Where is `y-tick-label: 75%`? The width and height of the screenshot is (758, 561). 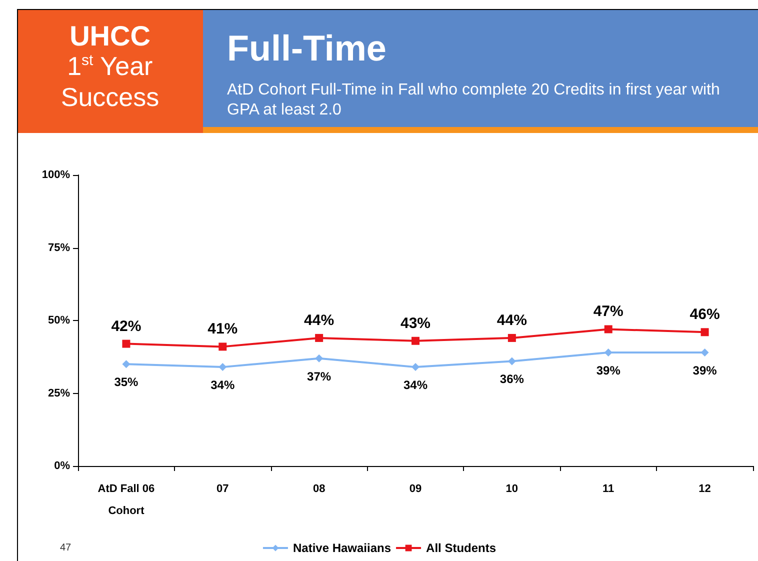 y-tick-label: 75% is located at coordinates (59, 248).